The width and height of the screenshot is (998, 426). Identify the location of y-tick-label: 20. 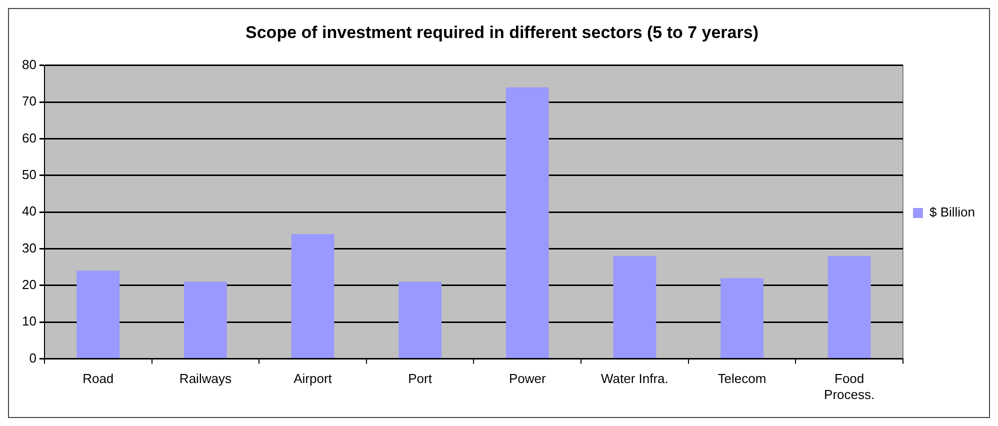
(29, 284).